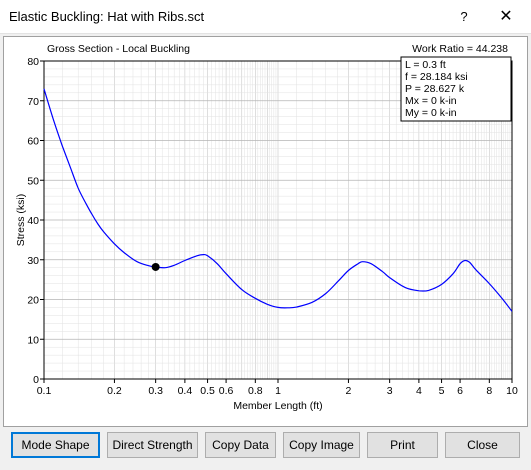 The height and width of the screenshot is (470, 531). I want to click on x-tick-label: 1, so click(278, 391).